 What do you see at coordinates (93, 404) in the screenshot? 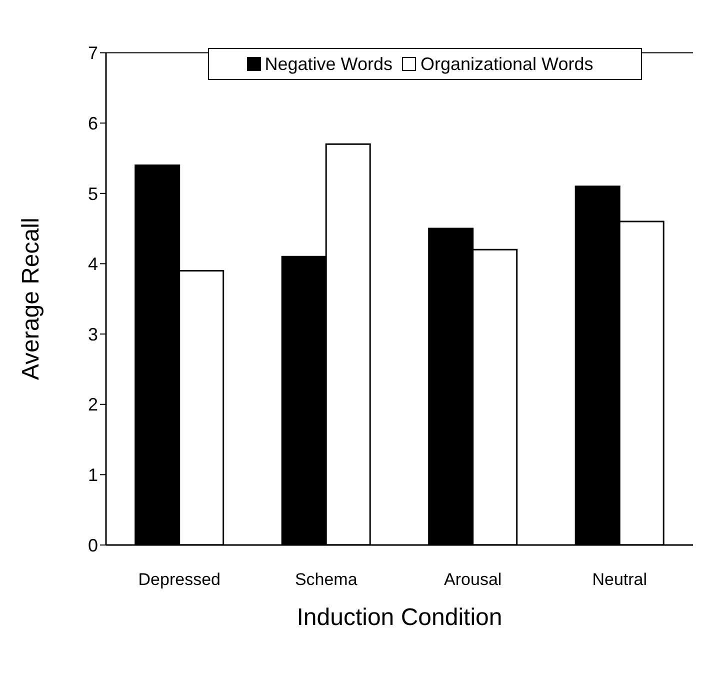
I see `y-tick-label: 2` at bounding box center [93, 404].